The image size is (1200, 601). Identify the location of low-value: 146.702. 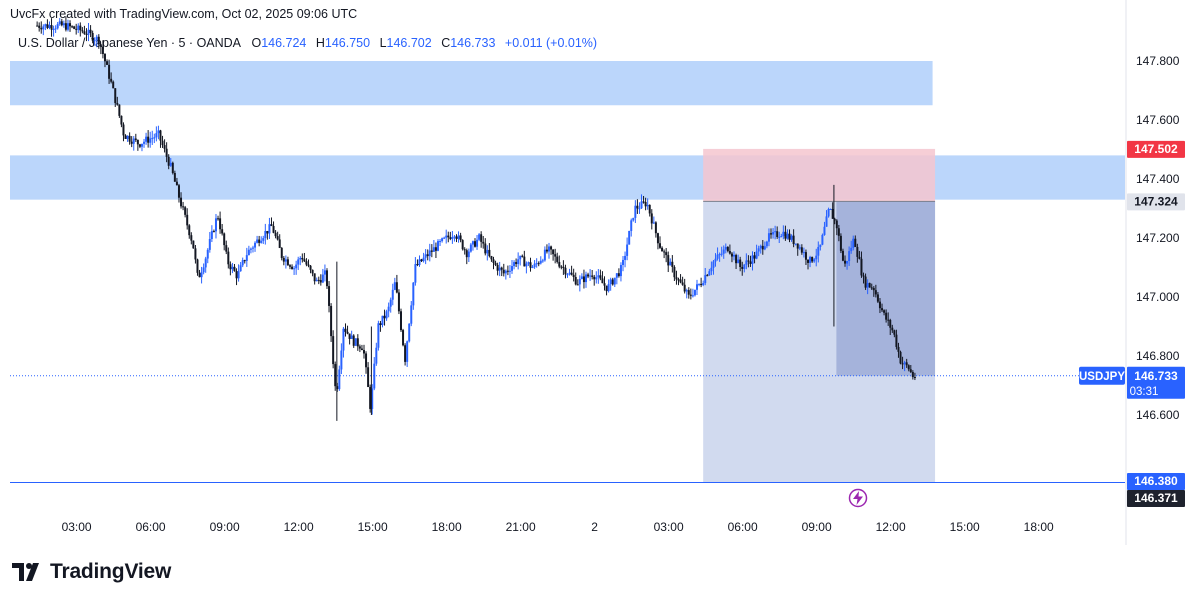
(409, 43).